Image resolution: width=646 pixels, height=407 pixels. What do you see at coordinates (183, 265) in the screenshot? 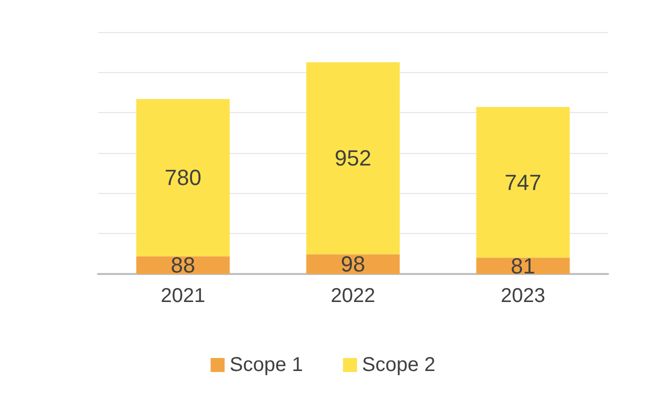
I see `data-label: 88` at bounding box center [183, 265].